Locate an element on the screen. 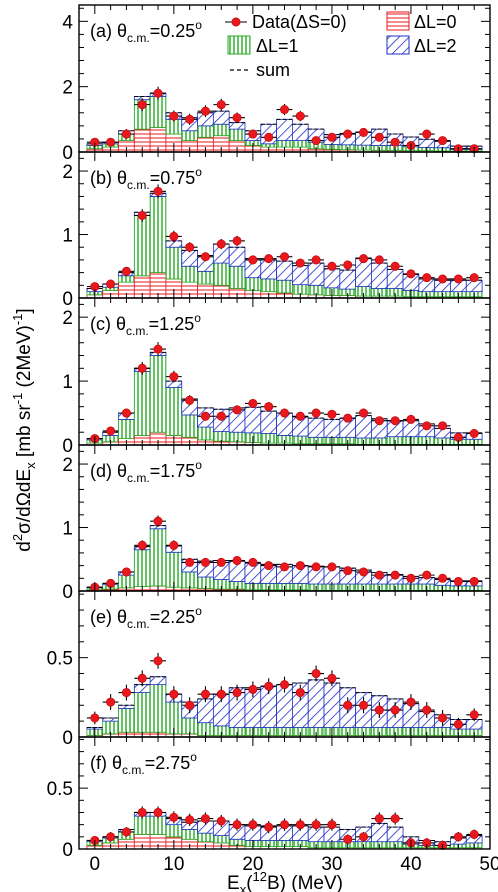 This screenshot has height=892, width=498. panel-label-letter: (d) θ is located at coordinates (108, 471).